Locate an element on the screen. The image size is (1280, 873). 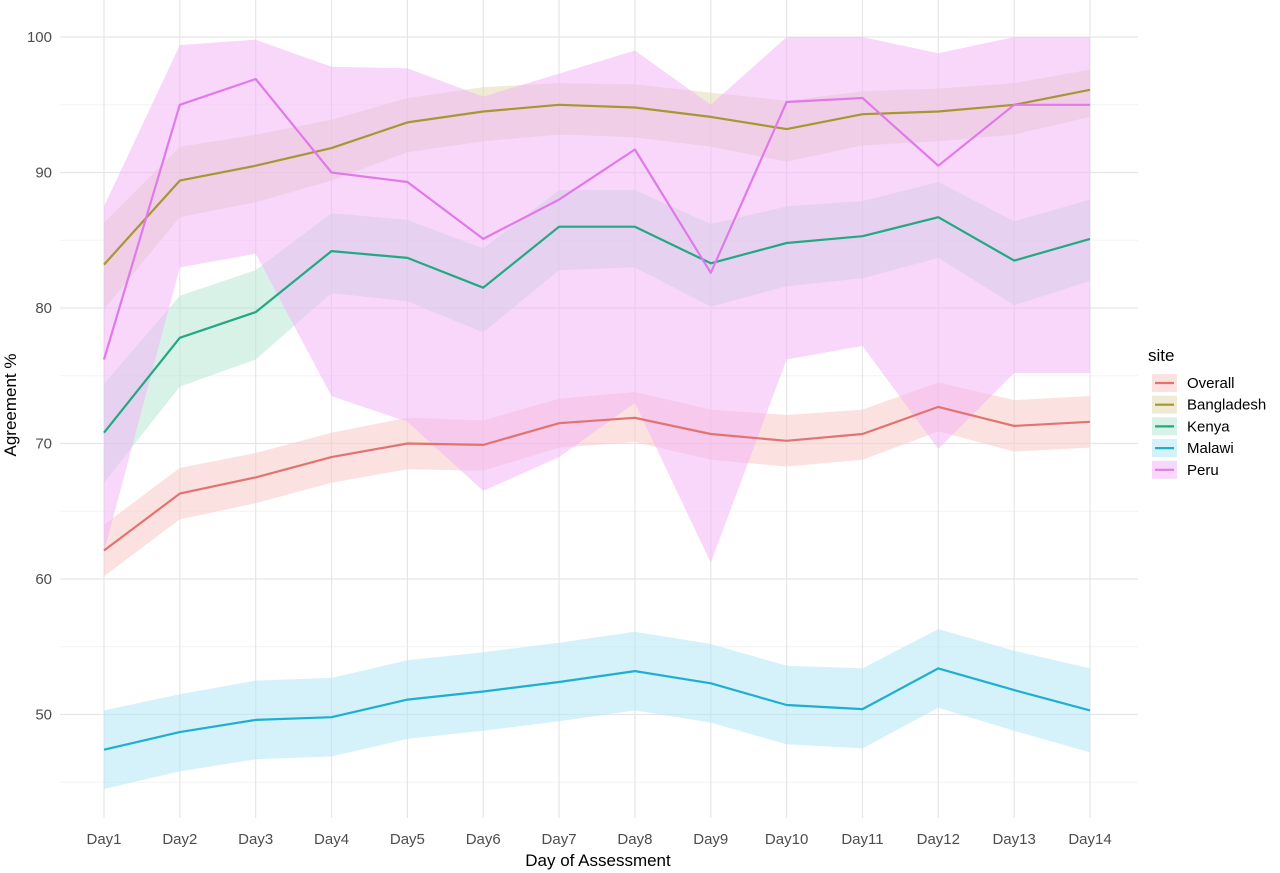
confidence-band-malawi is located at coordinates (597, 709).